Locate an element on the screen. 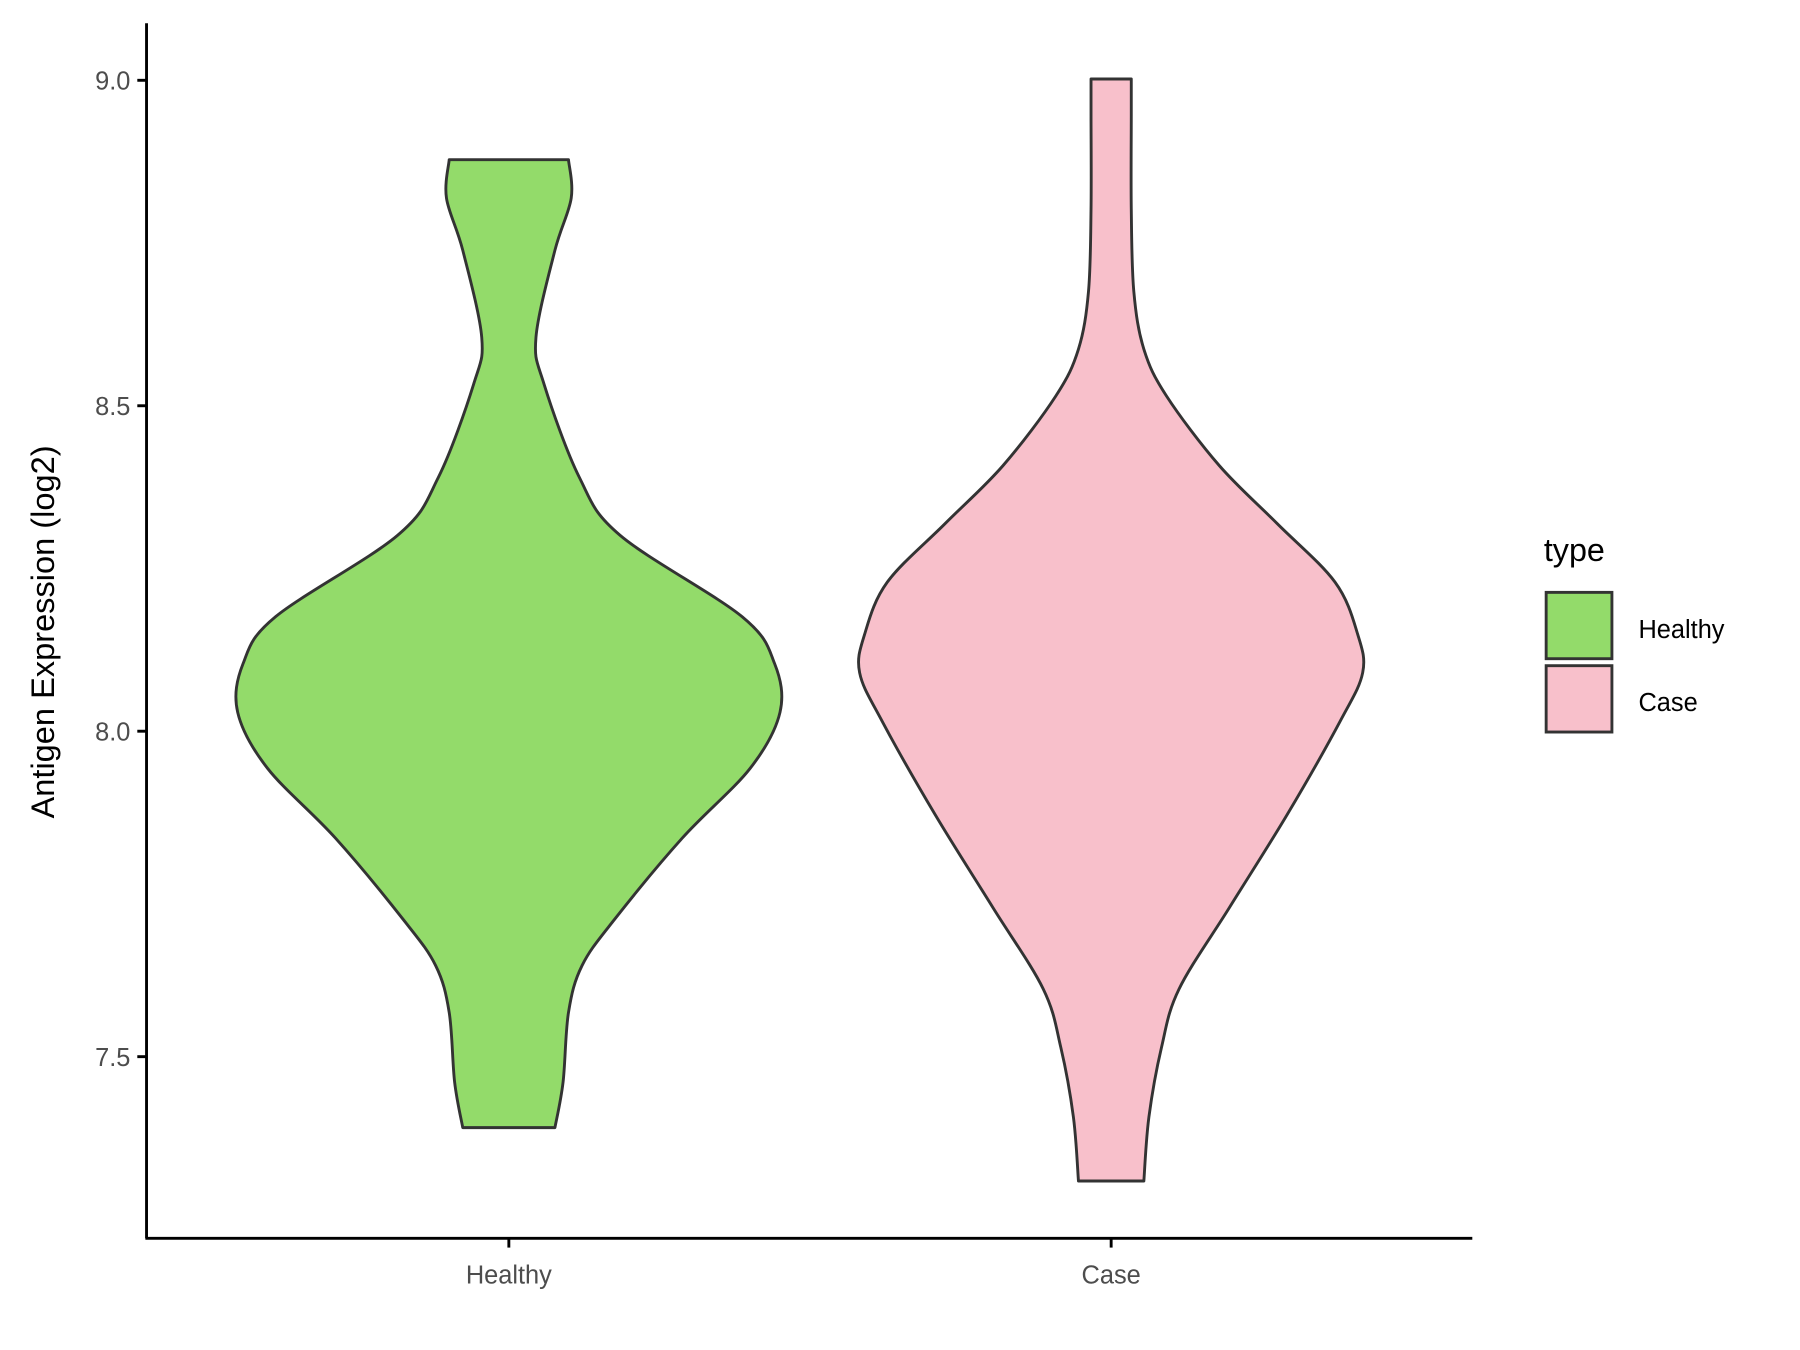  legend-label-case: Case is located at coordinates (1667, 703).